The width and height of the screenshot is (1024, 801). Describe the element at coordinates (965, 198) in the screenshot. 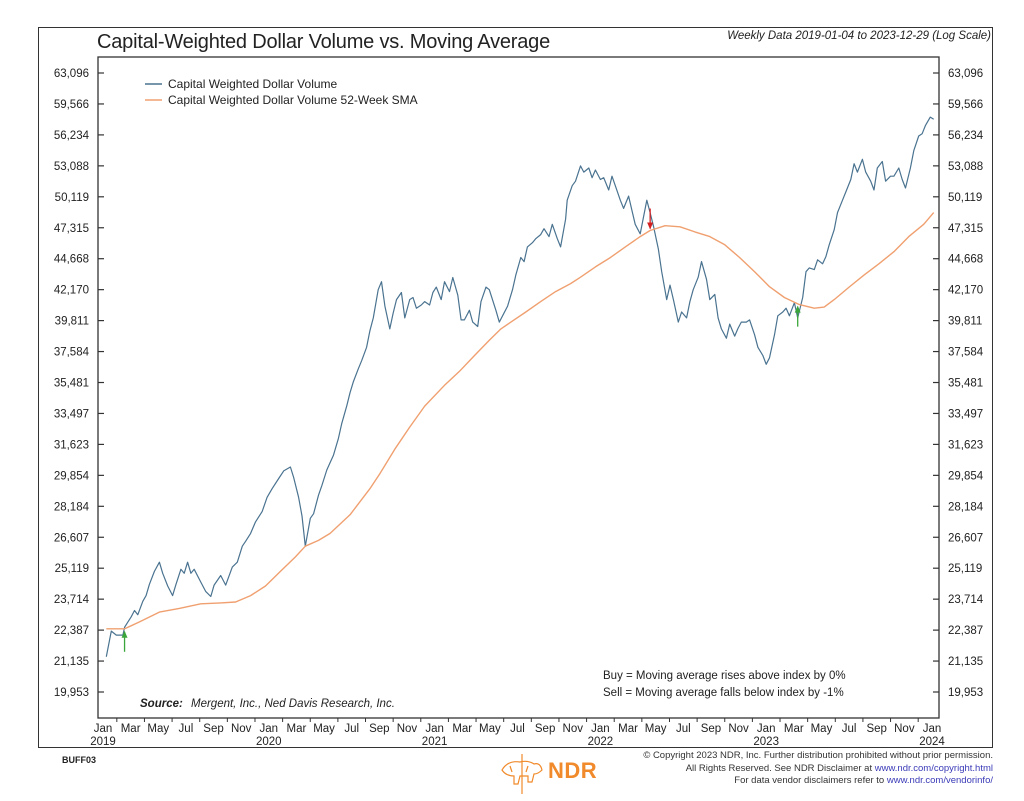

I see `y-tick-label-right: 50,119` at that location.